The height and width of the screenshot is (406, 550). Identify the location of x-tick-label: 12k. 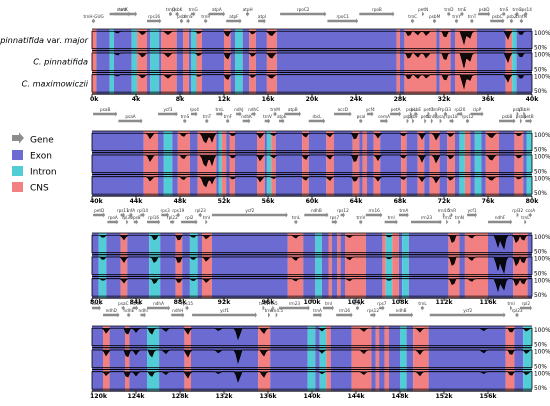
(225, 99).